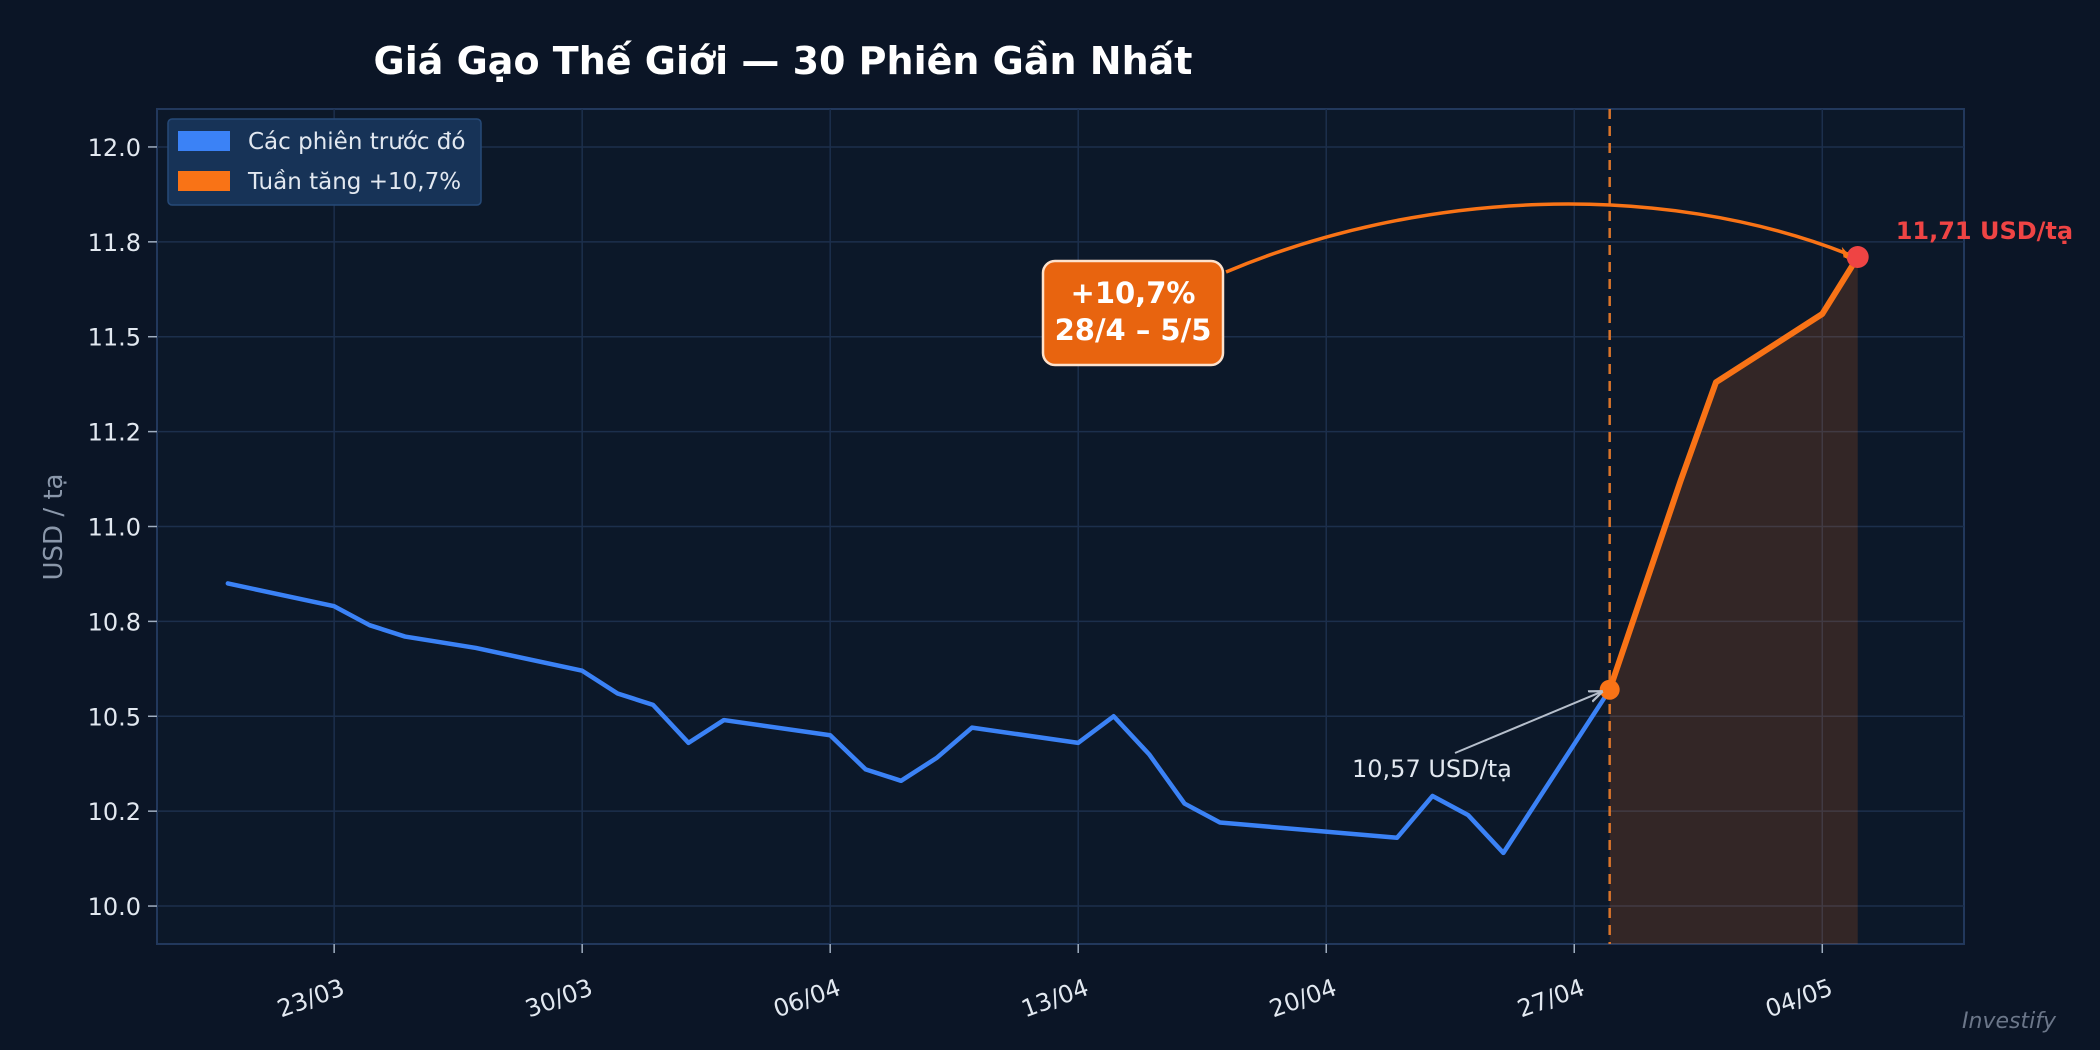  Describe the element at coordinates (204, 181) in the screenshot. I see `legend-swatch-rise` at that location.